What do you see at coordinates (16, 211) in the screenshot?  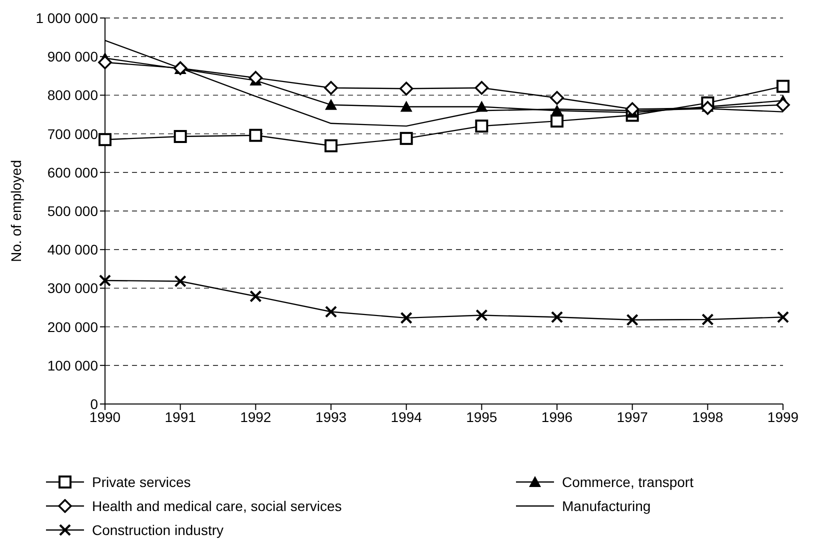 I see `y-axis-title: No. of employed` at bounding box center [16, 211].